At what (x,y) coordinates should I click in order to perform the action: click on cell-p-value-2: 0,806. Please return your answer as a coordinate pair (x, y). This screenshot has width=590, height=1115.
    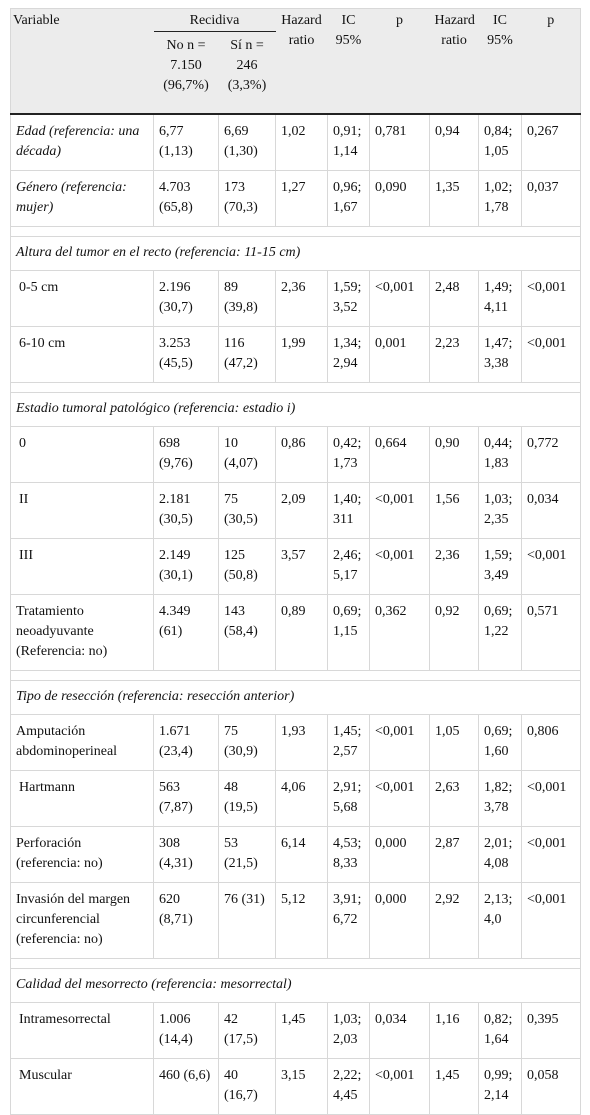
    Looking at the image, I should click on (551, 742).